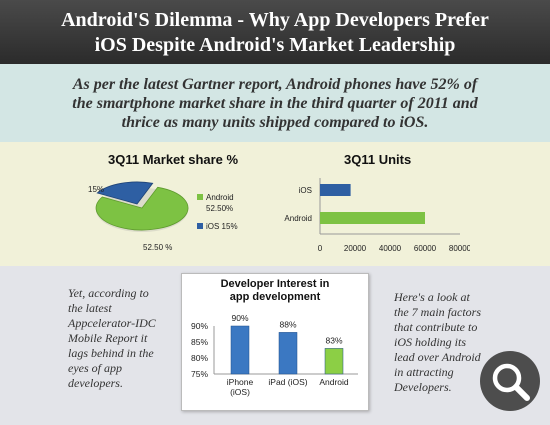  I want to click on pie-slice-android, so click(142, 208).